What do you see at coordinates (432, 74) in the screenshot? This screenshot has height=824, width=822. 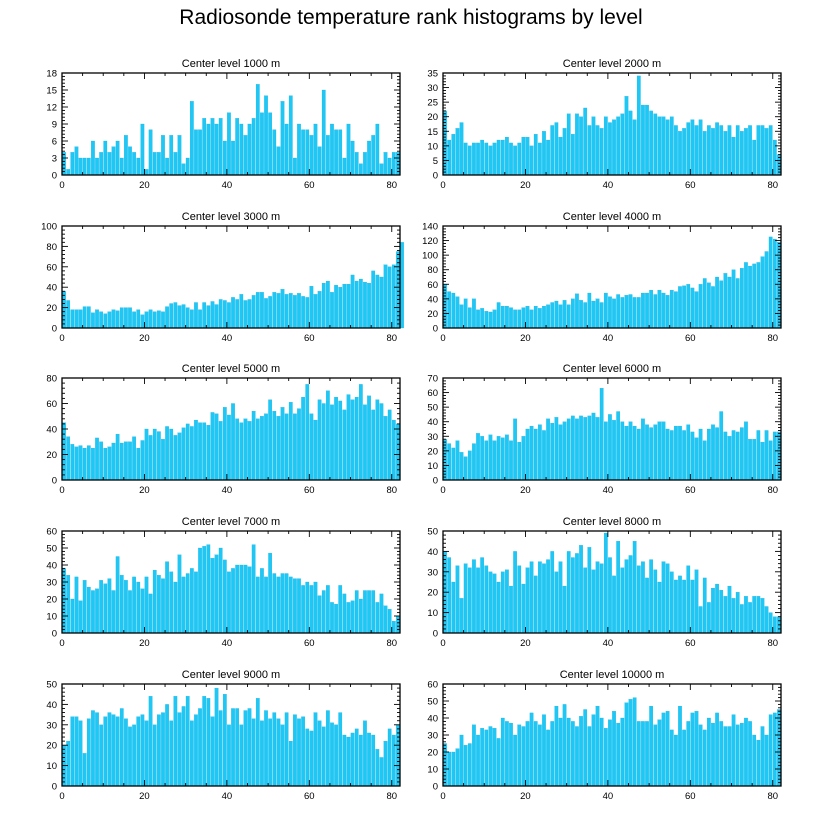 I see `y-tick-label: 35` at bounding box center [432, 74].